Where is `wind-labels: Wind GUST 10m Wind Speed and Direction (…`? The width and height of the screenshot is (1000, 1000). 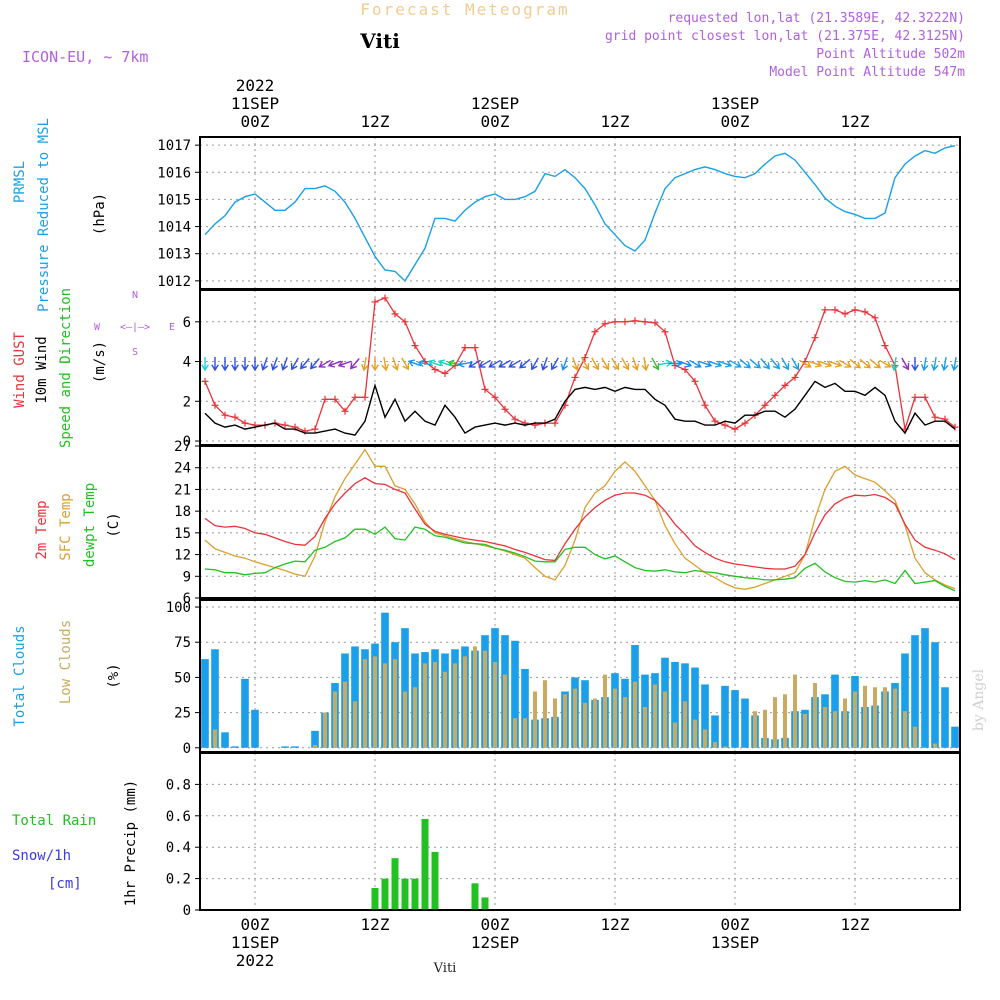 wind-labels: Wind GUST 10m Wind Speed and Direction (… is located at coordinates (60, 368).